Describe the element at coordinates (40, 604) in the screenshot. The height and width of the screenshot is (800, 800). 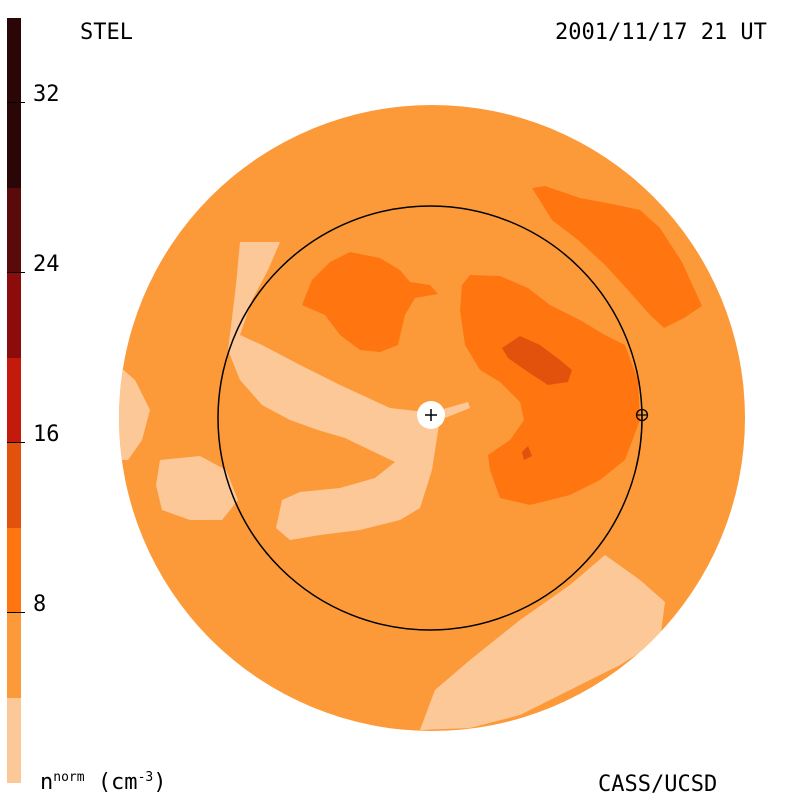
I see `colorbar-tick-label: 8` at that location.